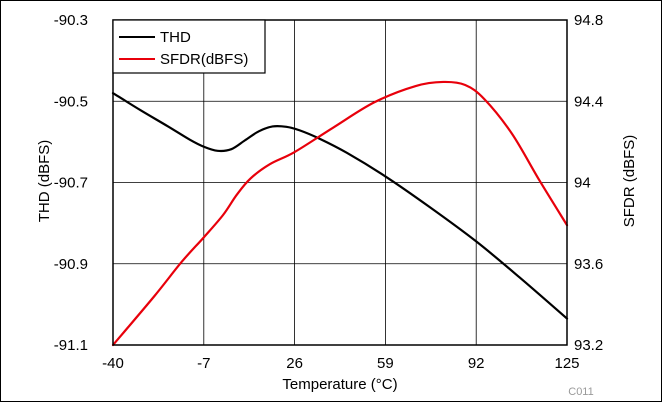 Image resolution: width=662 pixels, height=402 pixels. Describe the element at coordinates (203, 363) in the screenshot. I see `x-tick-label: -7` at that location.